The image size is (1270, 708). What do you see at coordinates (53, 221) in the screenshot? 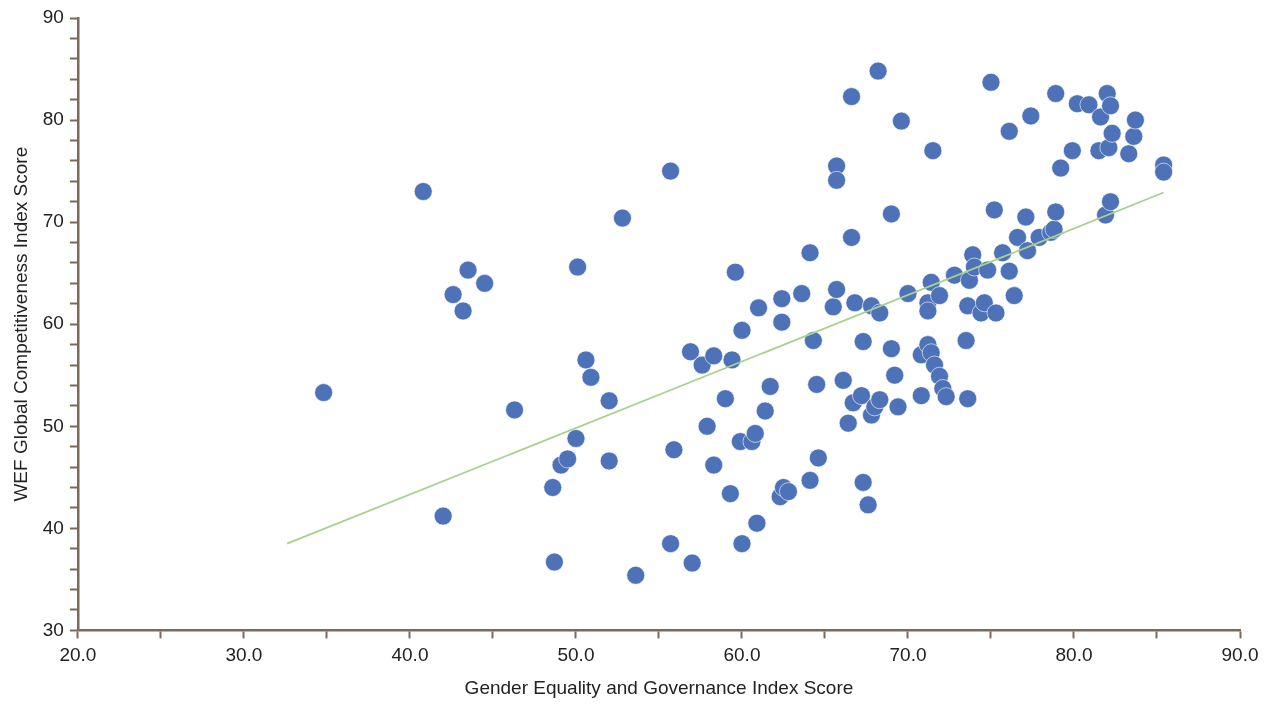
I see `y-tick-label: 70` at bounding box center [53, 221].